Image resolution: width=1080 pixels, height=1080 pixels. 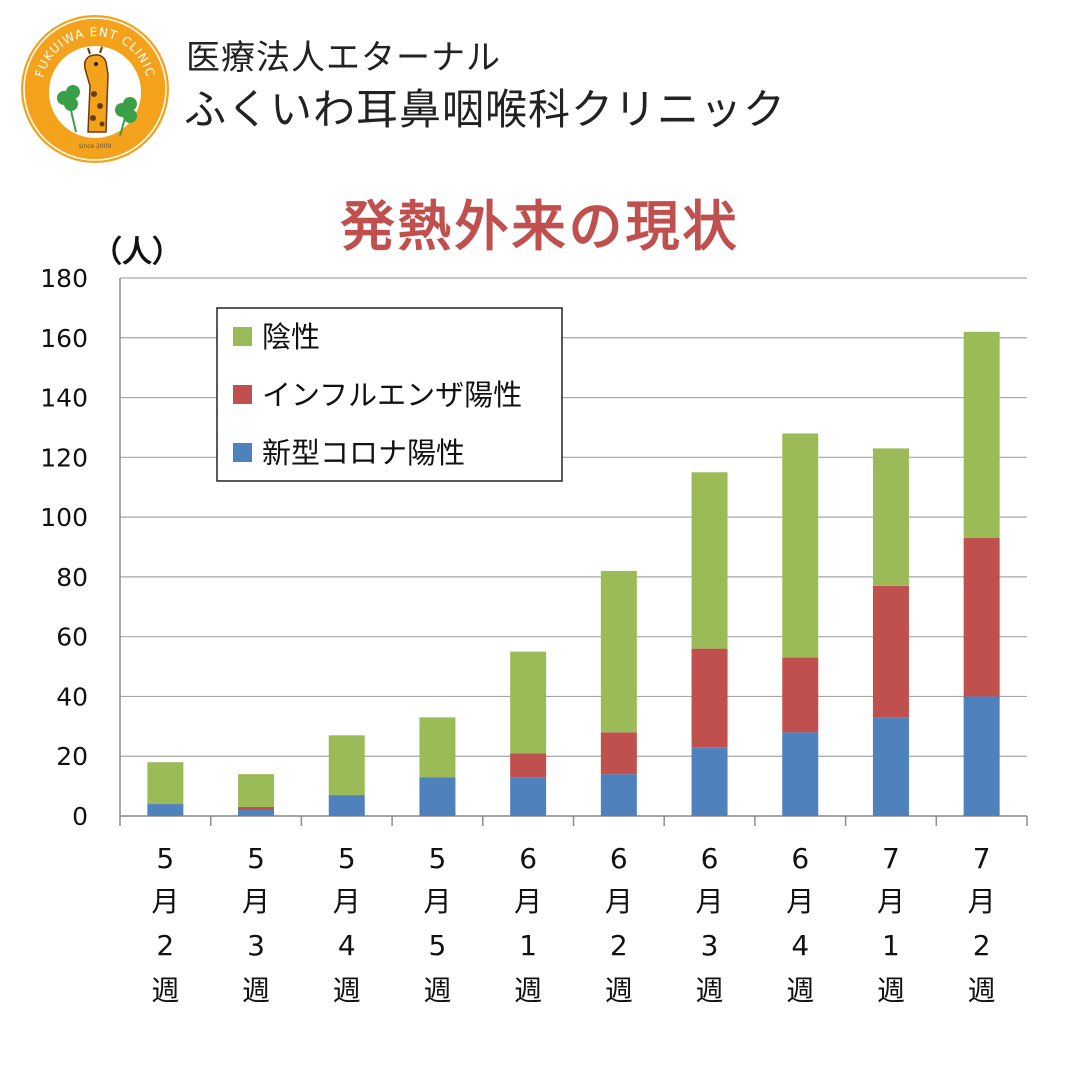 I want to click on clinic-corporation-name: 医療法人エターナル, so click(x=343, y=58).